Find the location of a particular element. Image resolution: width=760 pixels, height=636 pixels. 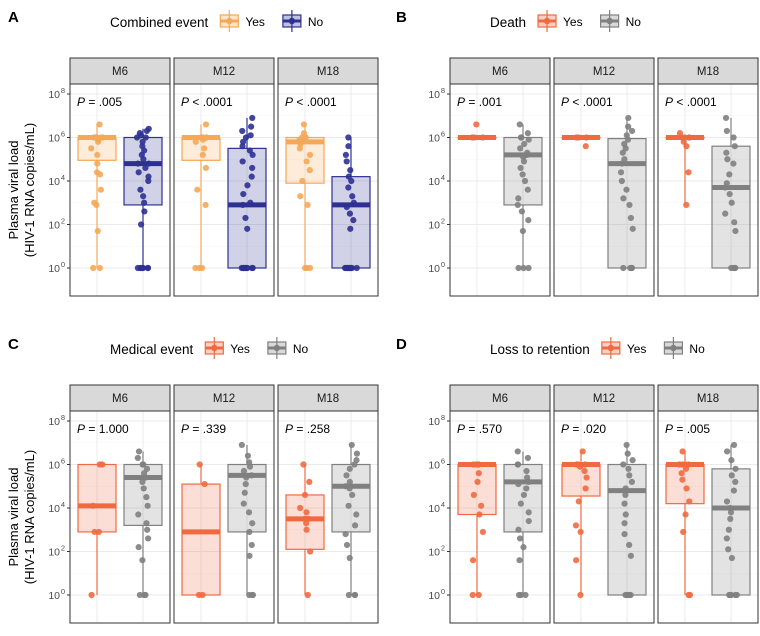

p-value: P = .020 is located at coordinates (583, 429).